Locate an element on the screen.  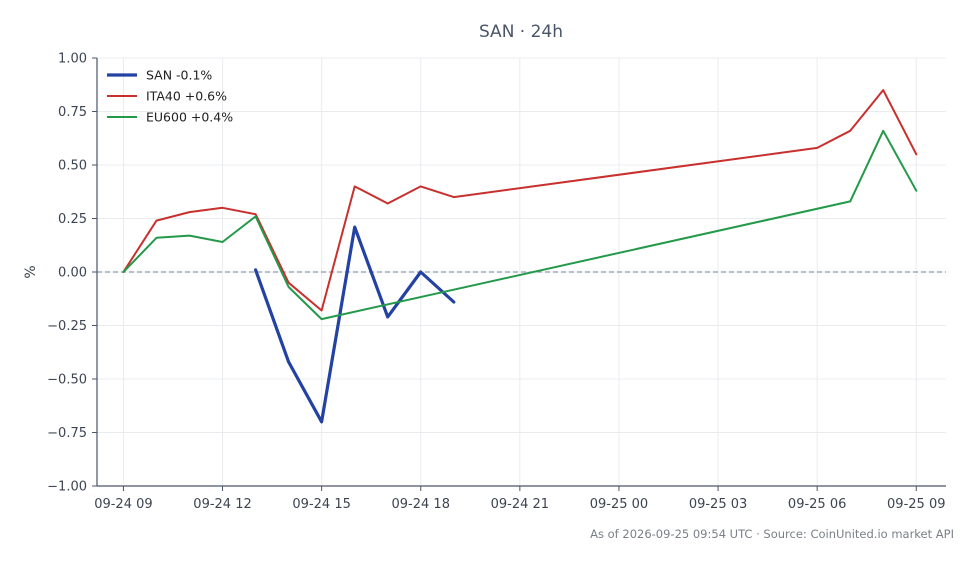
y-tick-label: 1.00 is located at coordinates (72, 59).